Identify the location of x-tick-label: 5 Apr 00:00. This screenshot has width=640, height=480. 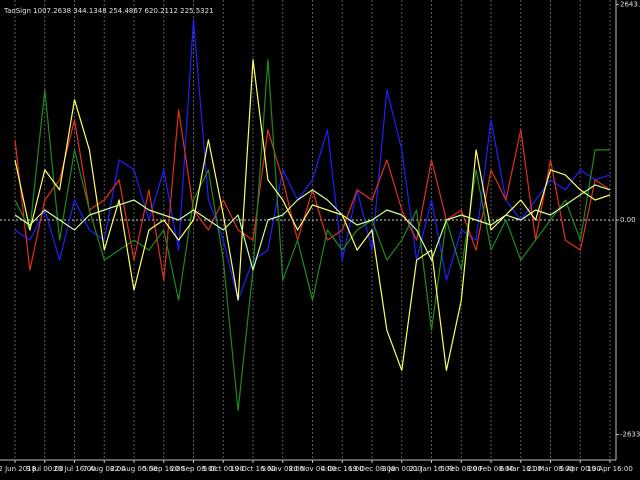
(580, 469).